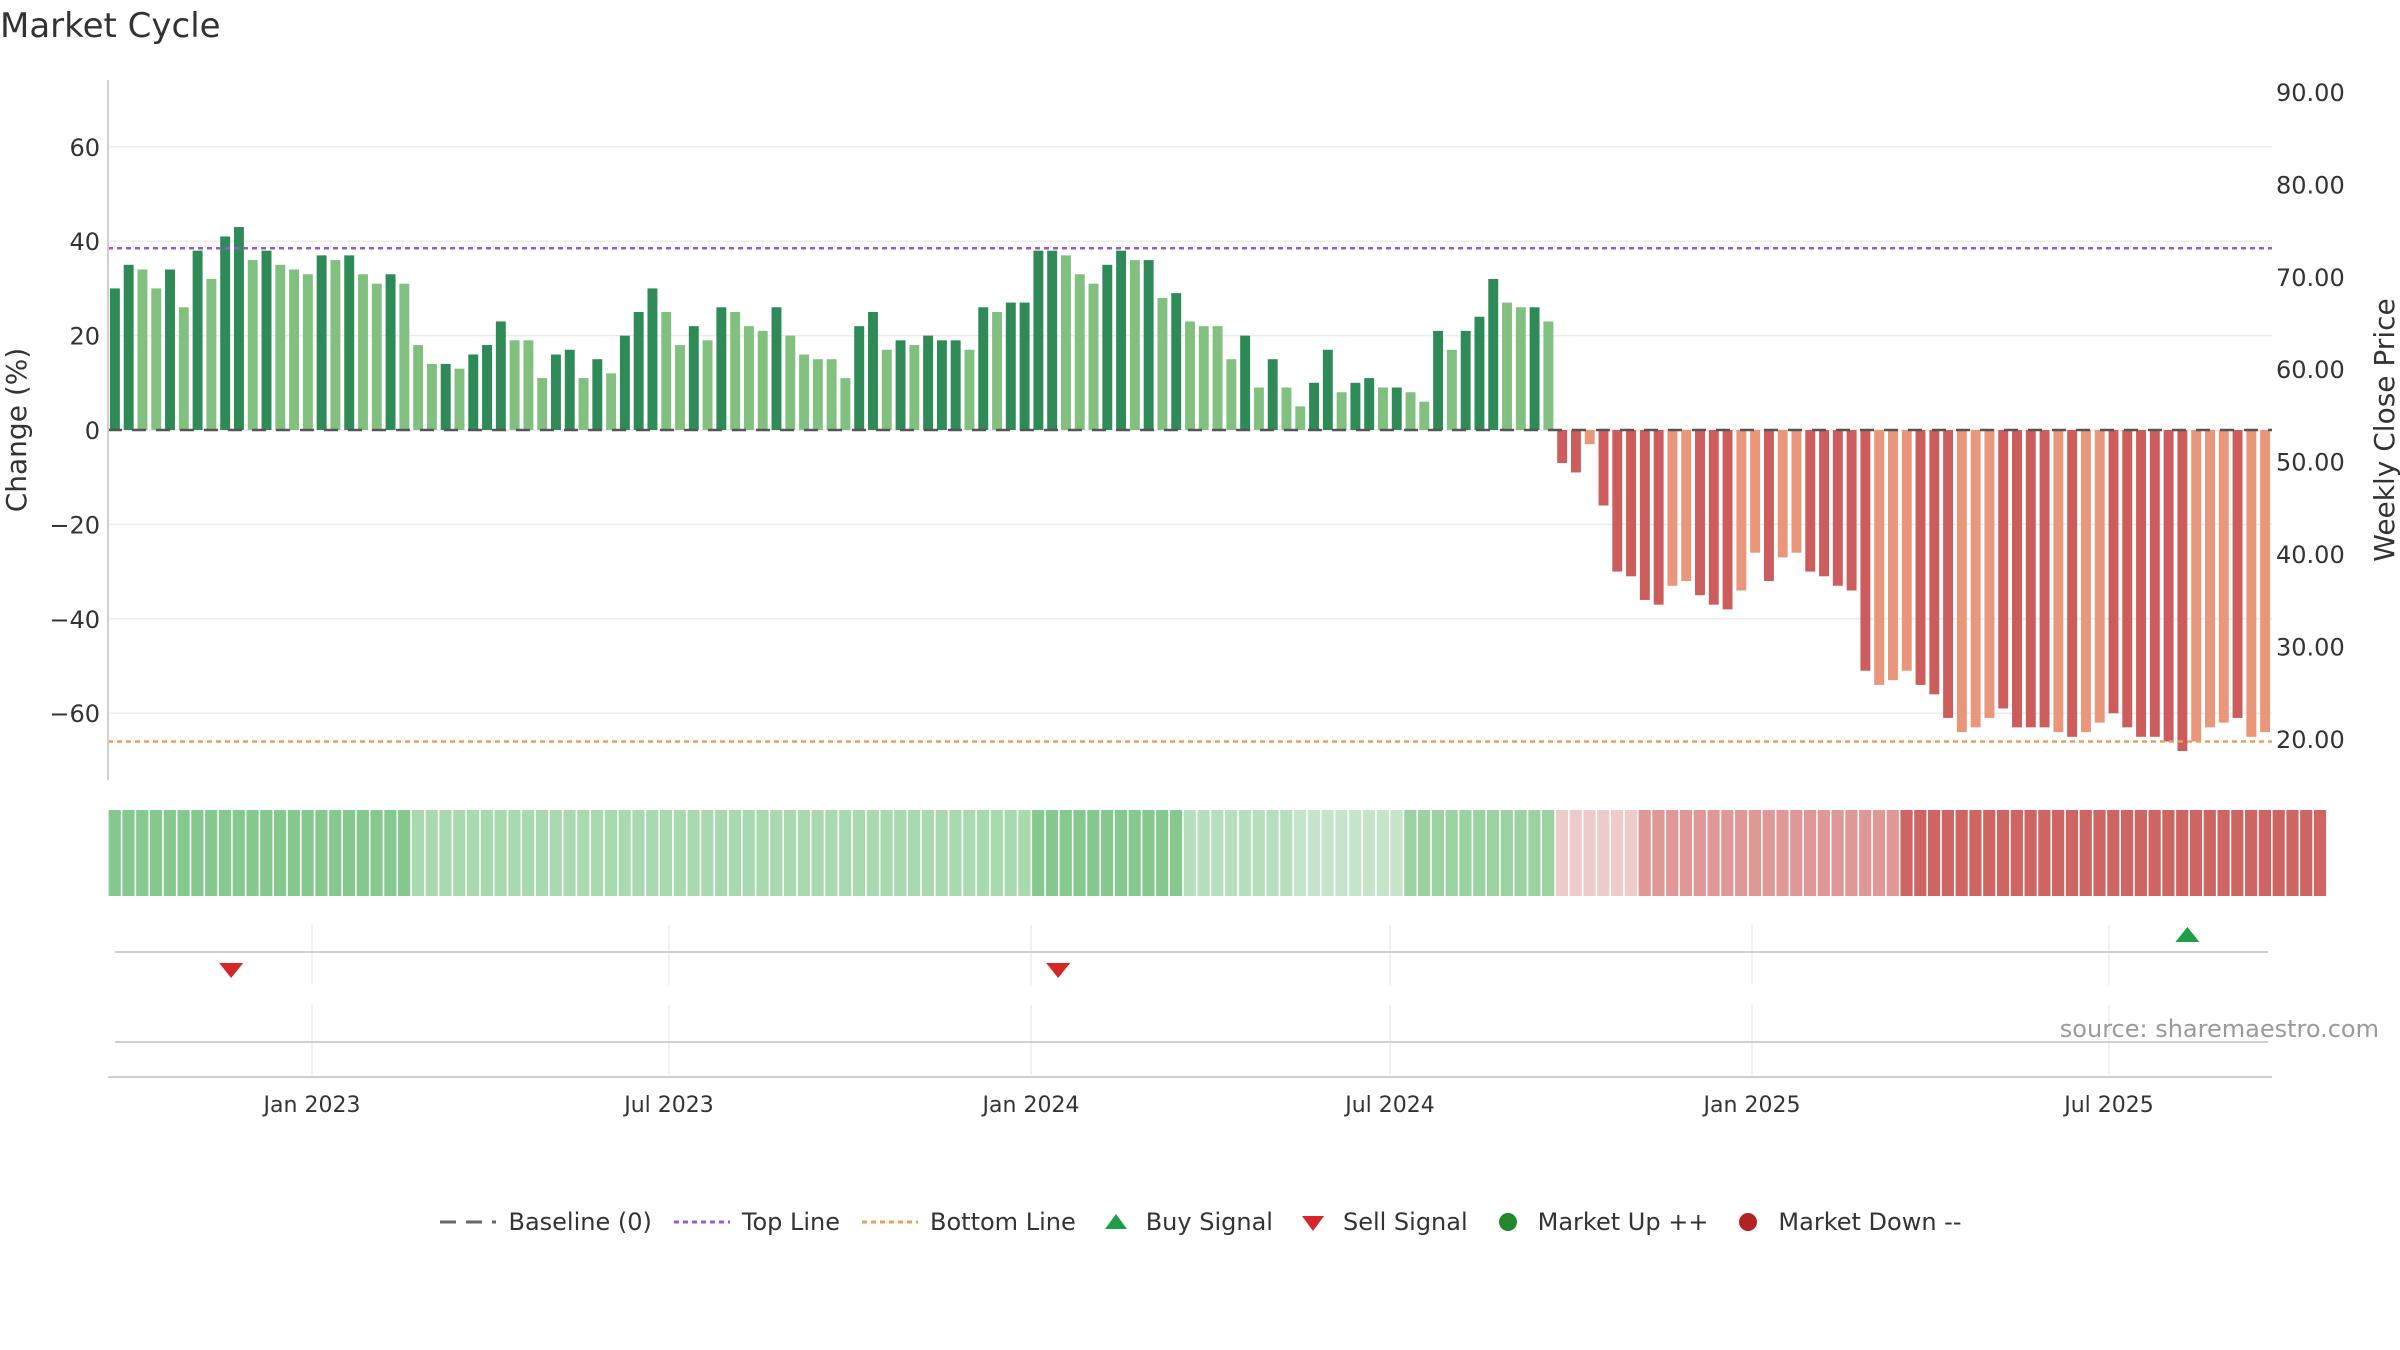 The width and height of the screenshot is (2400, 1350). Describe the element at coordinates (1870, 1222) in the screenshot. I see `legend-label: Market Down --` at that location.